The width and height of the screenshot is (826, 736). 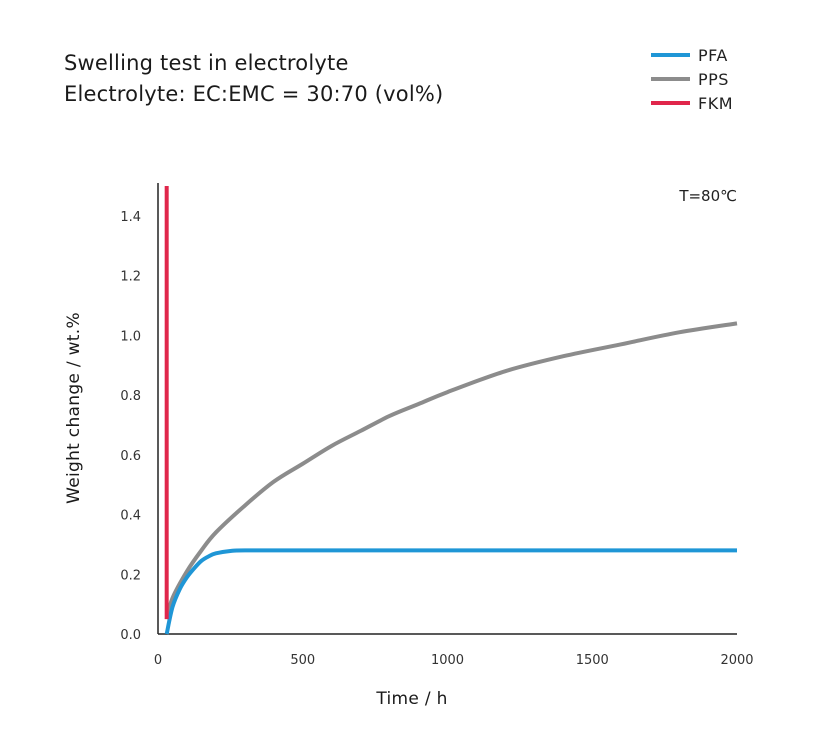 I want to click on legend: PFA PPS FKM, so click(x=692, y=79).